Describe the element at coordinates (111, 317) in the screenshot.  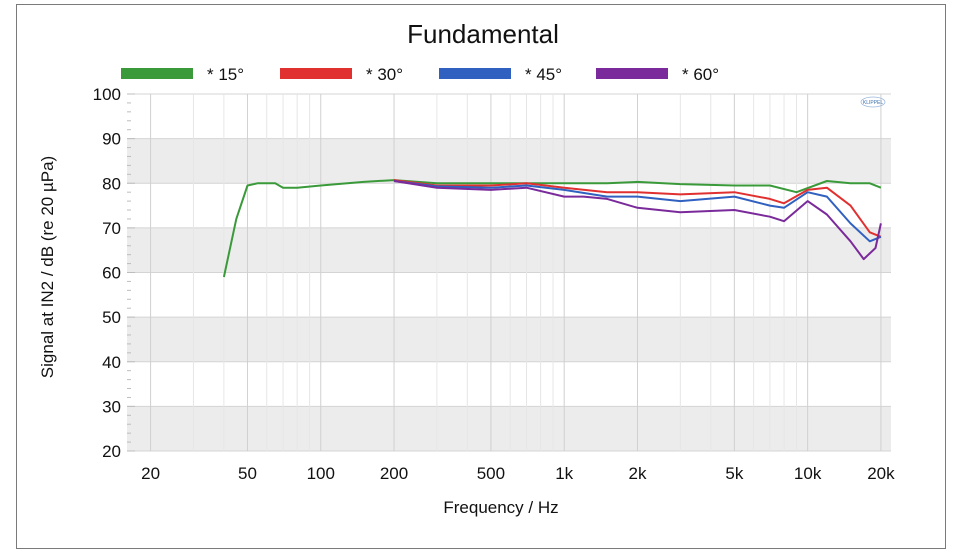
I see `y-tick-label: 50` at that location.